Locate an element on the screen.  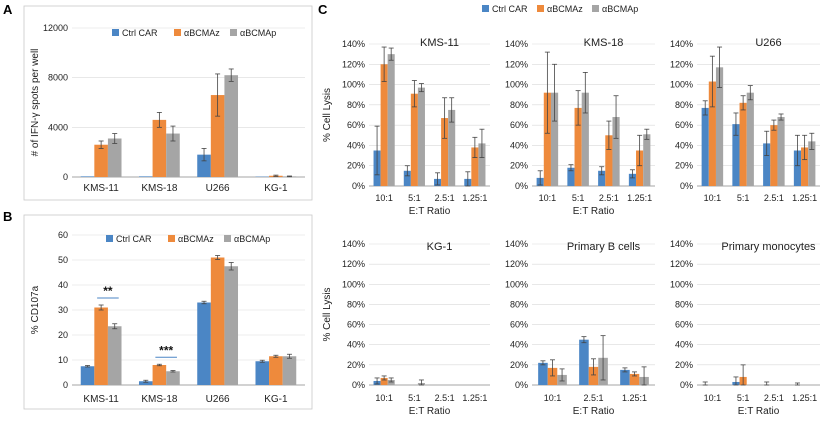
y-tick-label: 4000 is located at coordinates (58, 127).